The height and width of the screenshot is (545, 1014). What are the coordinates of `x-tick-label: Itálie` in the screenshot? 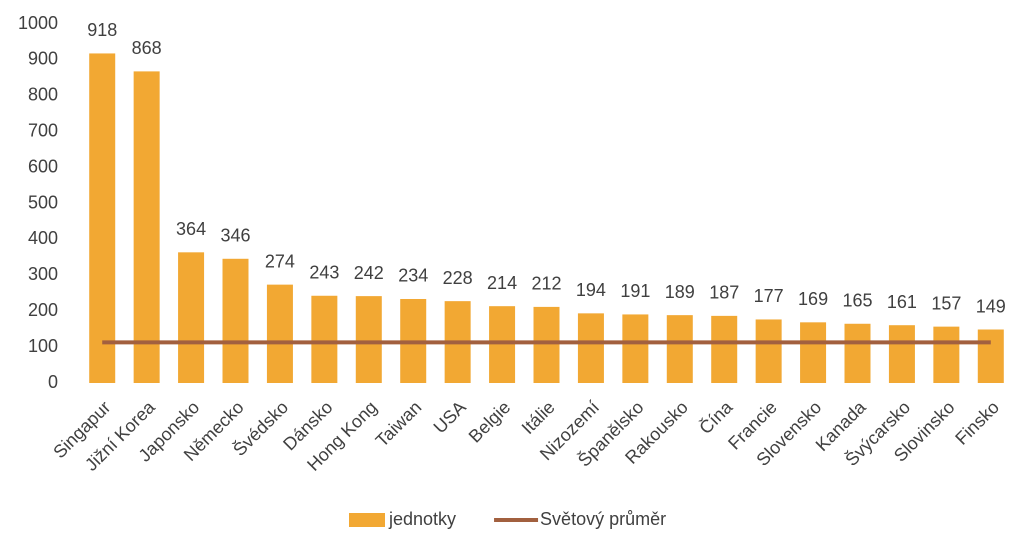 It's located at (538, 417).